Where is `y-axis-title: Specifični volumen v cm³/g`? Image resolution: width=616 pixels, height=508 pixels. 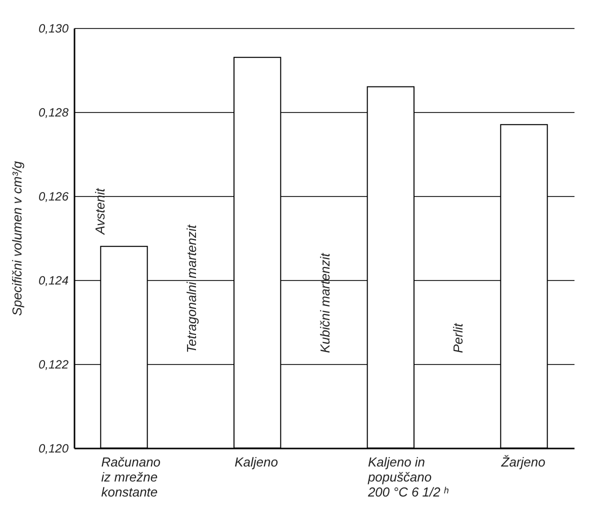
y-axis-title: Specifični volumen v cm³/g is located at coordinates (16, 238).